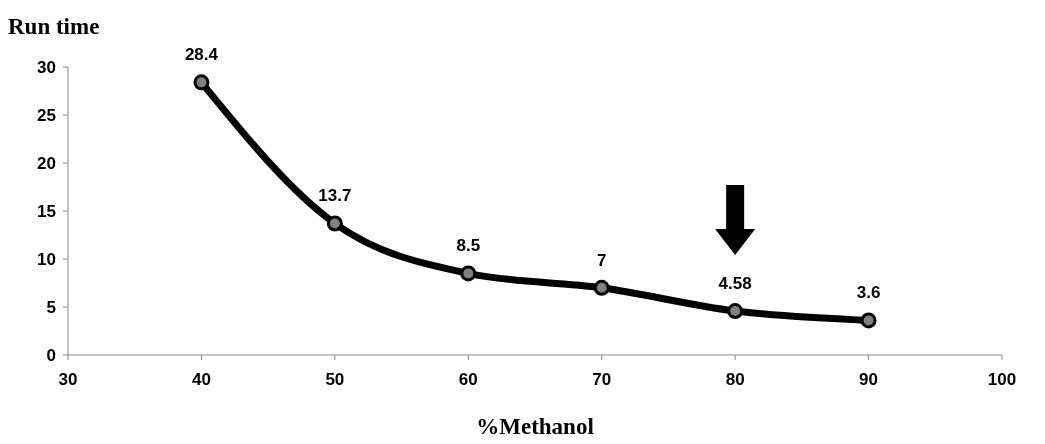  What do you see at coordinates (46, 115) in the screenshot?
I see `y-tick-label: 25` at bounding box center [46, 115].